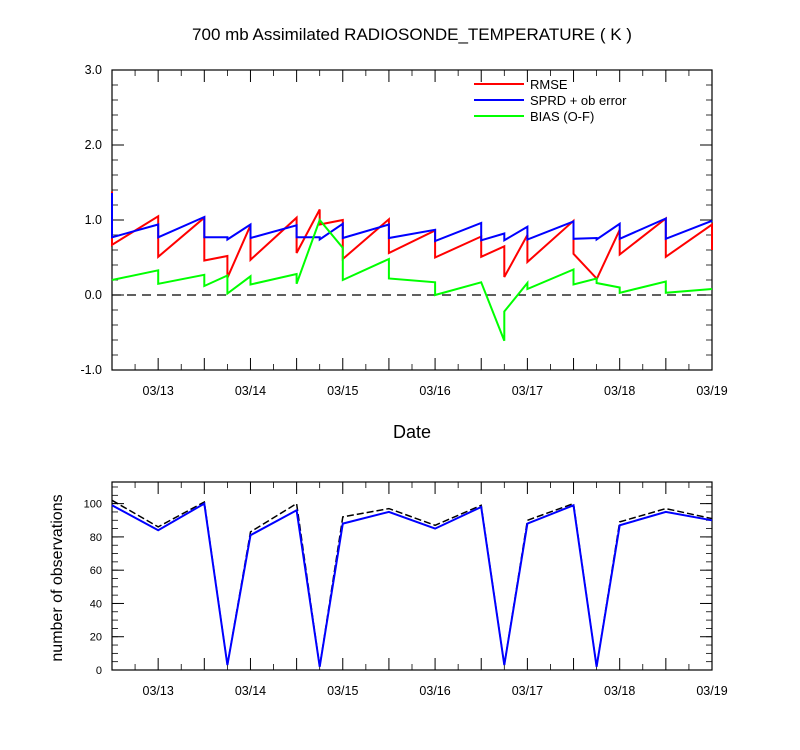 The image size is (800, 750). Describe the element at coordinates (93, 505) in the screenshot. I see `y-tick-label-1: 100` at that location.